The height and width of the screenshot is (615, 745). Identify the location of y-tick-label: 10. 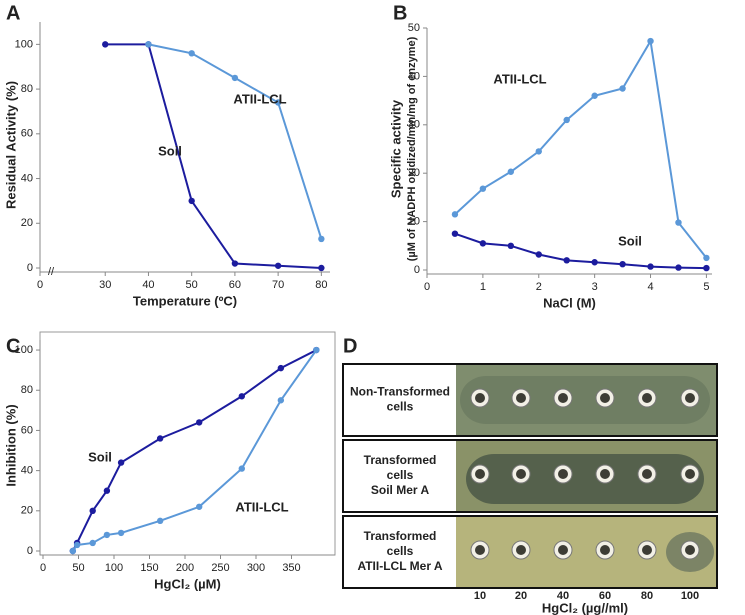
(414, 222).